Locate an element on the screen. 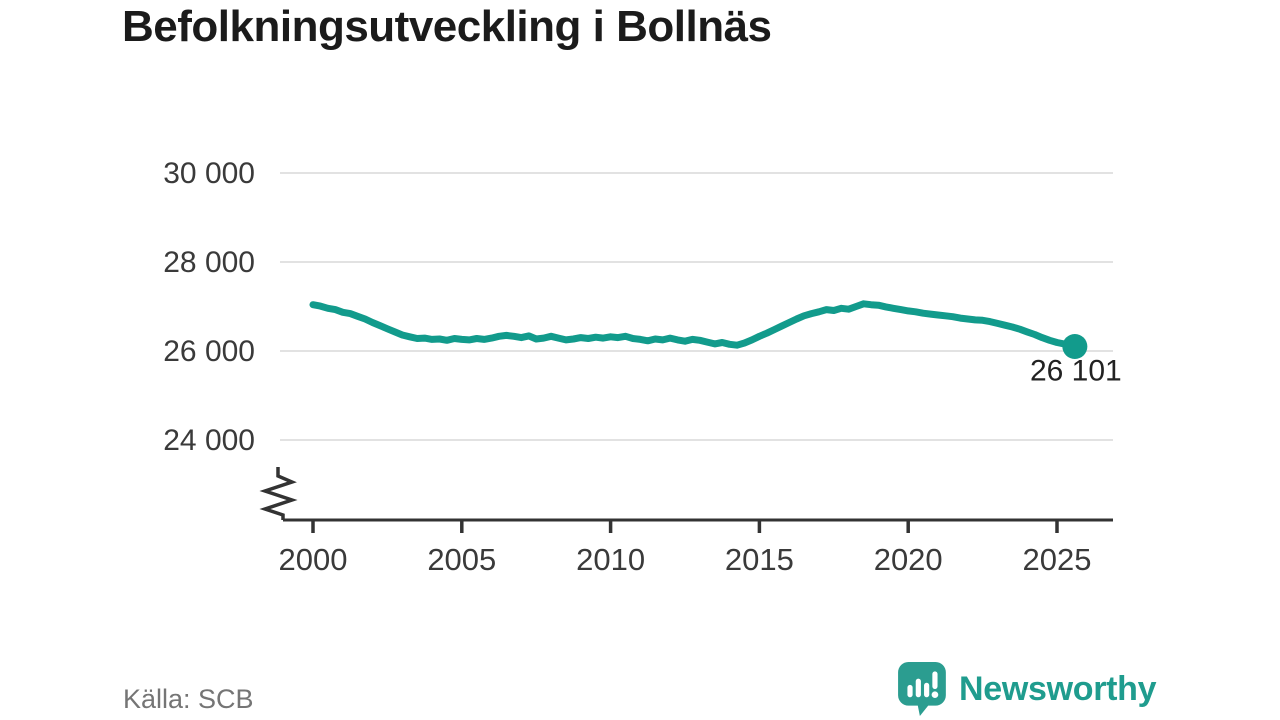 The image size is (1280, 720). logo-bars is located at coordinates (923, 685).